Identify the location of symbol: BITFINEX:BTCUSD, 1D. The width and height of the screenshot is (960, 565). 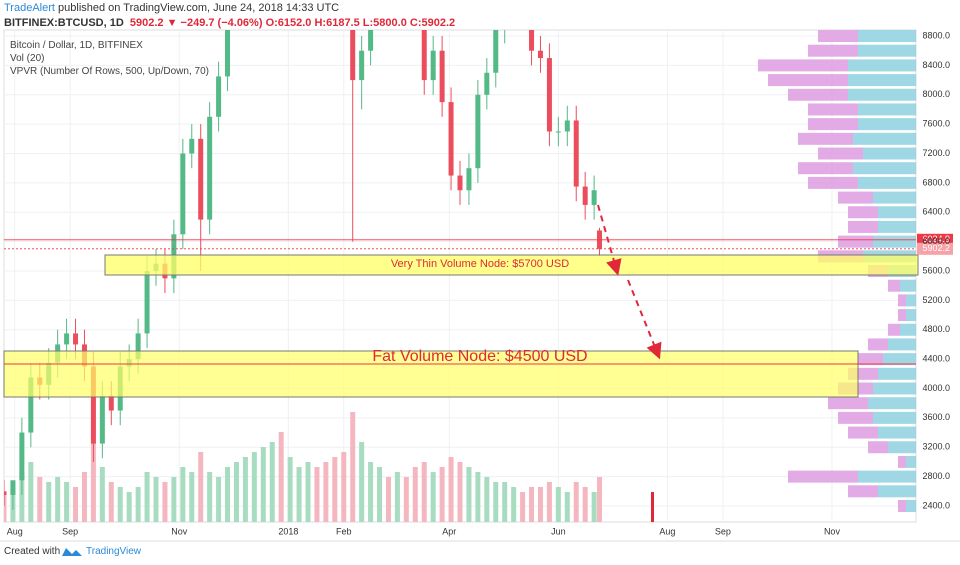
(64, 23).